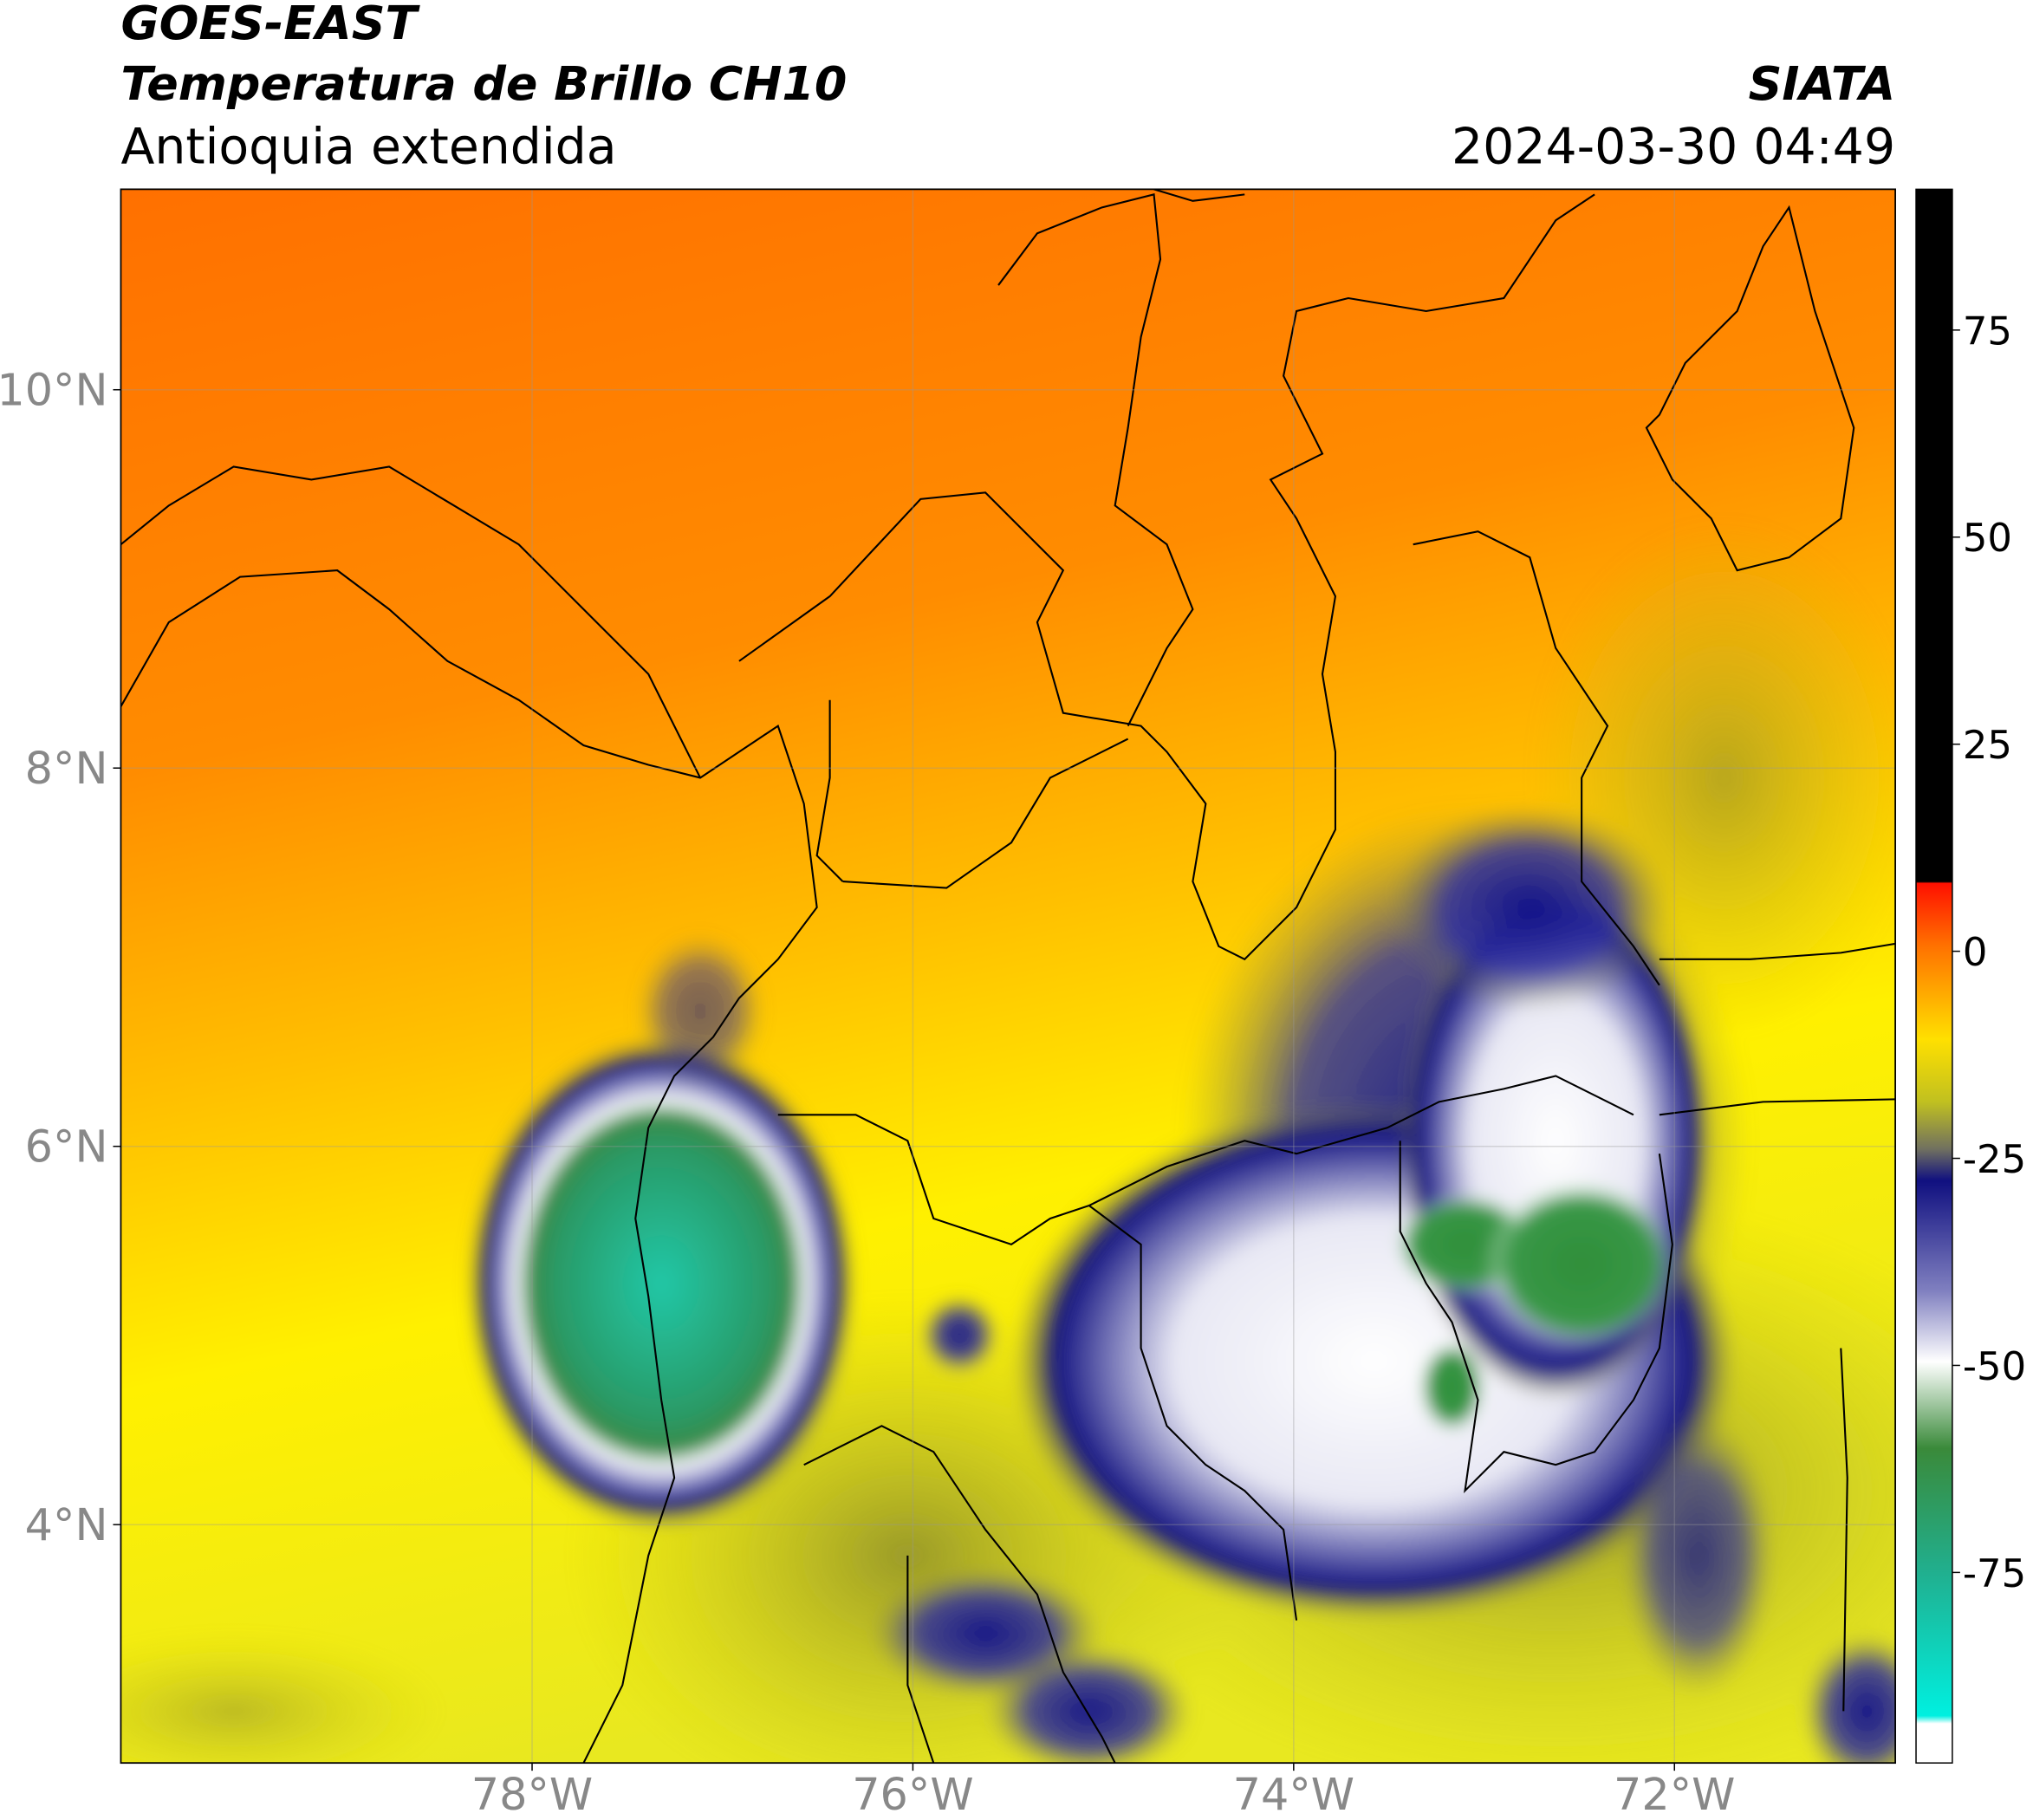  Describe the element at coordinates (368, 146) in the screenshot. I see `region: Antioquia extendida` at that location.